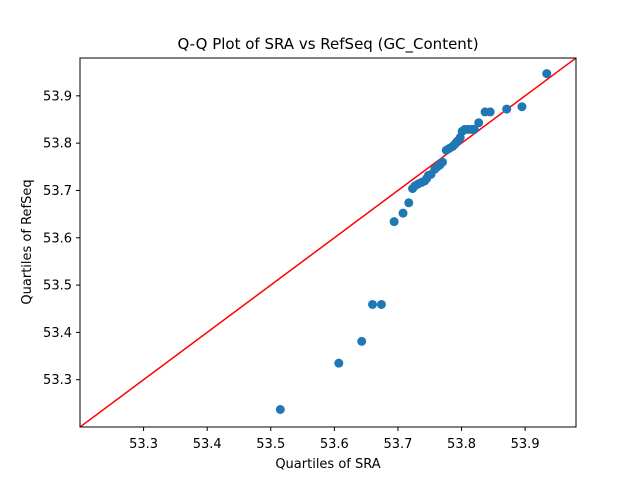 This screenshot has height=480, width=640. What do you see at coordinates (327, 464) in the screenshot?
I see `x-axis-label: Quartiles of SRA` at bounding box center [327, 464].